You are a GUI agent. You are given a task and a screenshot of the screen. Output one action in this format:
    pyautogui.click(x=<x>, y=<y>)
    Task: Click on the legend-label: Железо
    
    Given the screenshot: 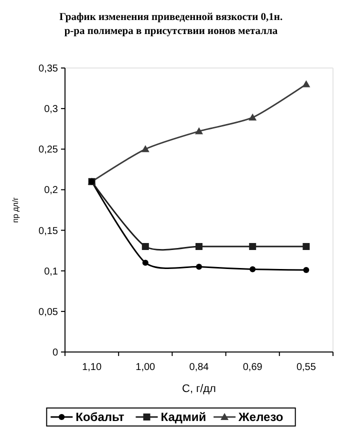 What is the action you would take?
    pyautogui.click(x=261, y=417)
    